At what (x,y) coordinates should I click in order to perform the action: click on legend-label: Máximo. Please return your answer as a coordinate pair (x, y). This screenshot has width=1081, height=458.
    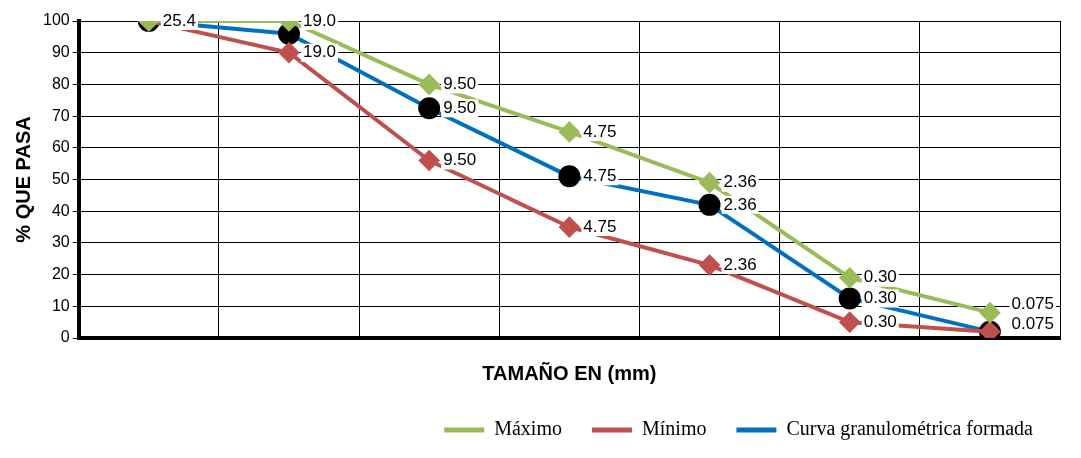
    Looking at the image, I should click on (528, 428).